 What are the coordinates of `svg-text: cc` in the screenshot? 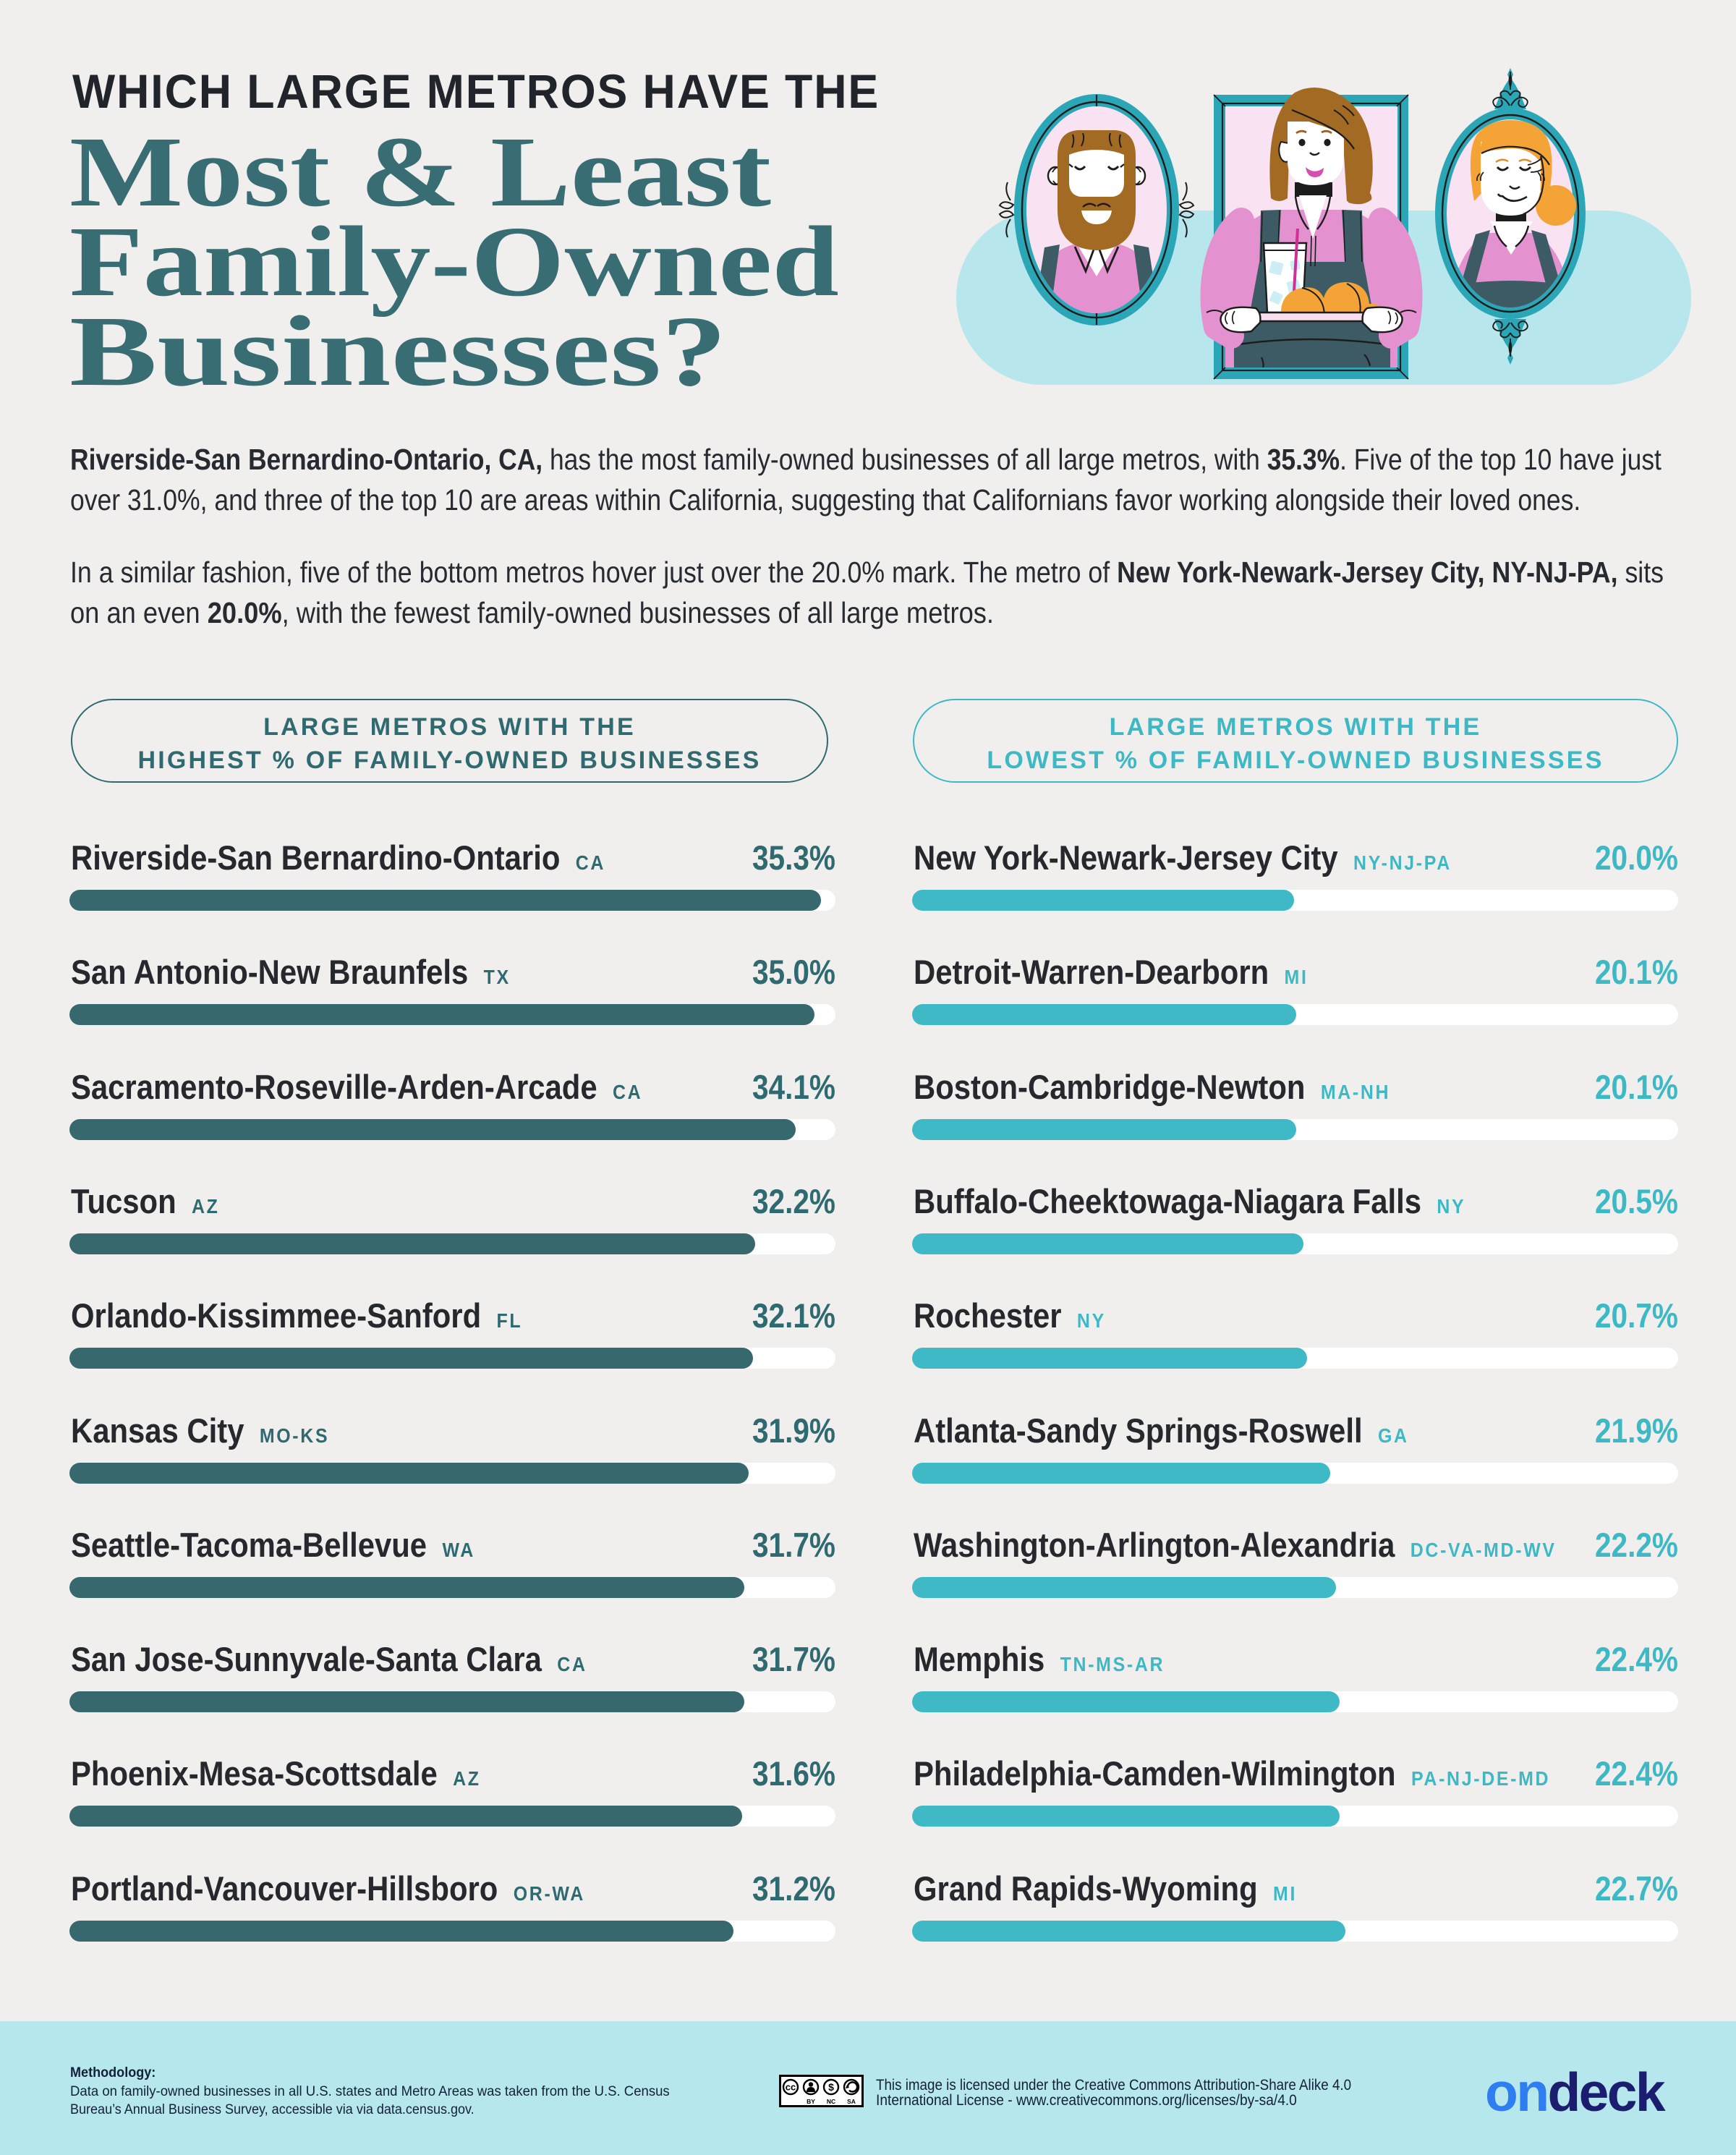 It's located at (791, 2087).